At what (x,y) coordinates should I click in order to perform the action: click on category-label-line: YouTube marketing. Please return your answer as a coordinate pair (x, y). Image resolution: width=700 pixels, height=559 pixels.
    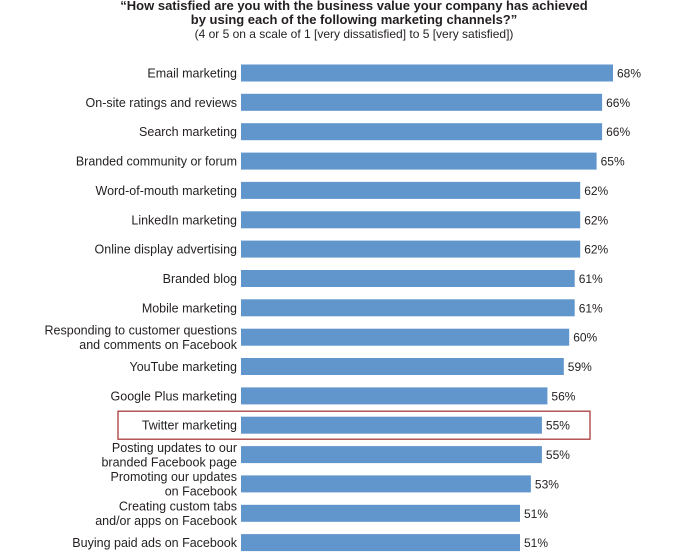
    Looking at the image, I should click on (184, 367).